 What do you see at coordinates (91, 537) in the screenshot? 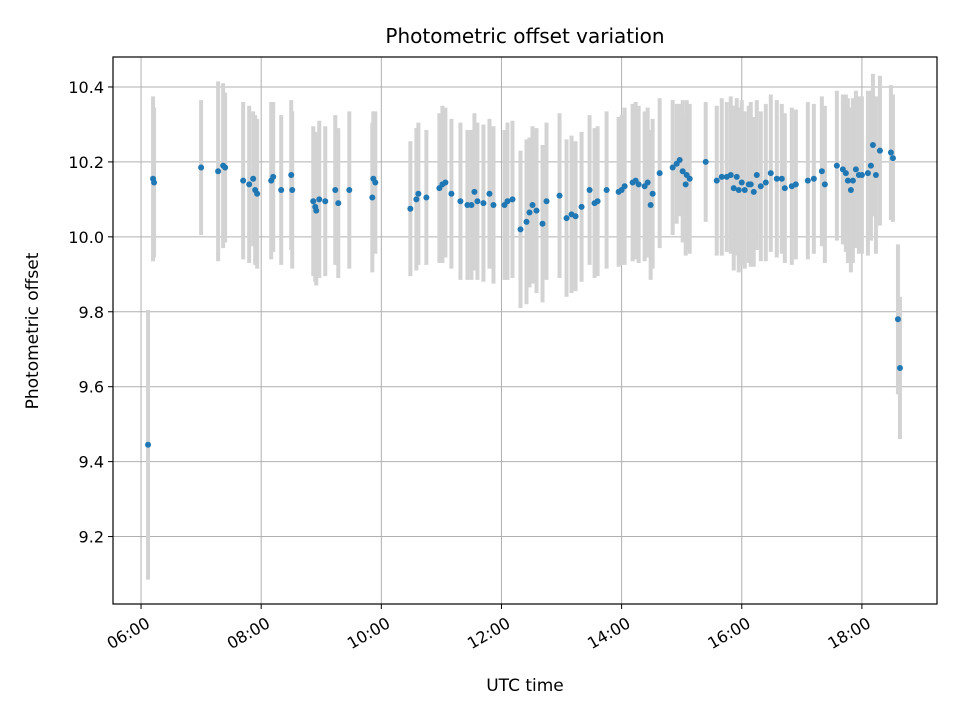
I see `y-tick-label: 9.2` at bounding box center [91, 537].